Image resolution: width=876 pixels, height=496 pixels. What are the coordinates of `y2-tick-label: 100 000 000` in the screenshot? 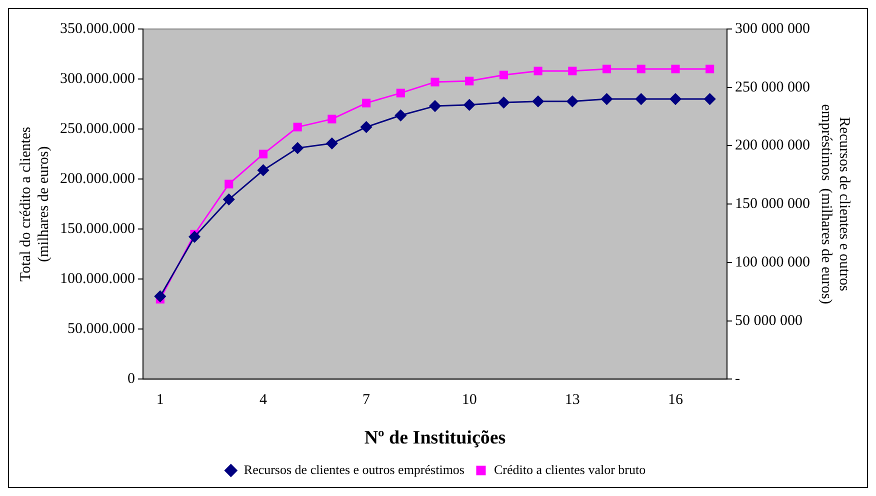 It's located at (772, 262).